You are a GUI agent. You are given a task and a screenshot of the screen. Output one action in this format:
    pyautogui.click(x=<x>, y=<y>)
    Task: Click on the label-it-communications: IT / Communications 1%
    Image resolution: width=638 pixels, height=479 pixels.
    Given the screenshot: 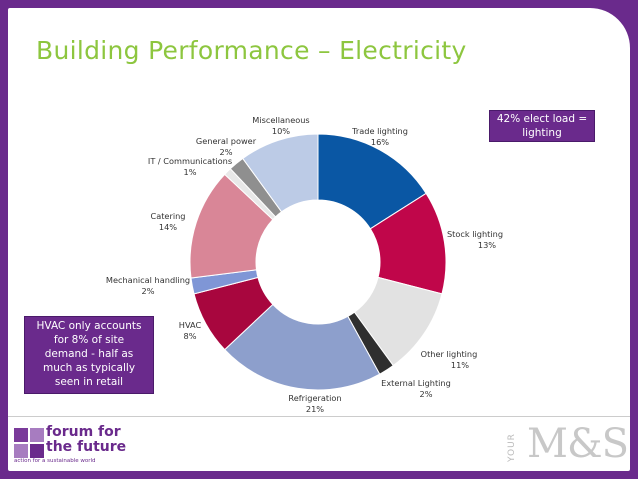 What is the action you would take?
    pyautogui.click(x=190, y=167)
    